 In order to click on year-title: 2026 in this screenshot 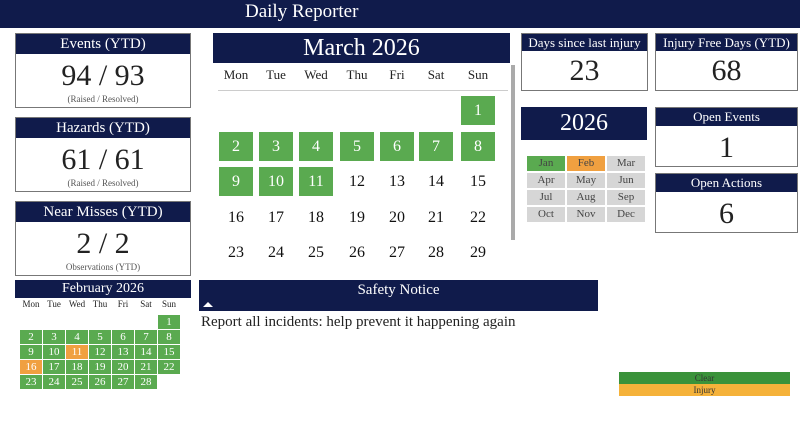, I will do `click(584, 123)`.